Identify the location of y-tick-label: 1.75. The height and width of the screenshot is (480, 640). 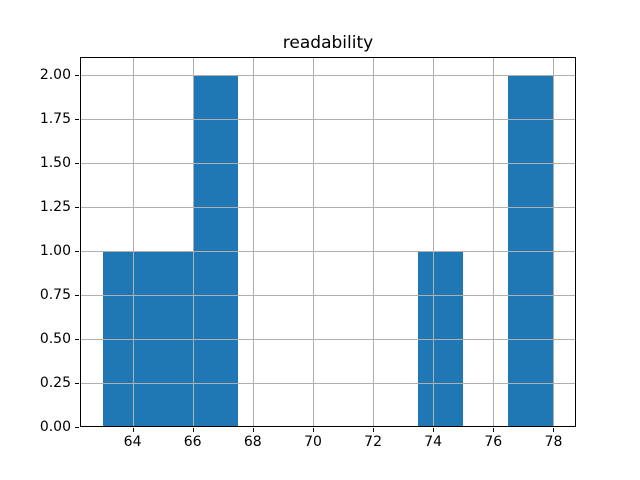
(55, 118).